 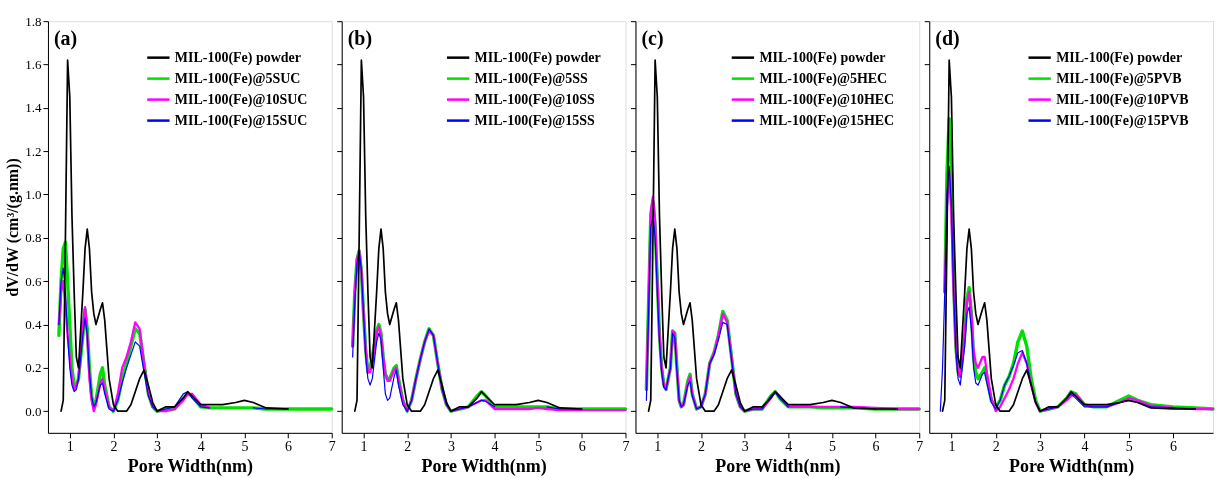 What do you see at coordinates (827, 99) in the screenshot?
I see `legend-label: MIL-100(Fe)@10HEC` at bounding box center [827, 99].